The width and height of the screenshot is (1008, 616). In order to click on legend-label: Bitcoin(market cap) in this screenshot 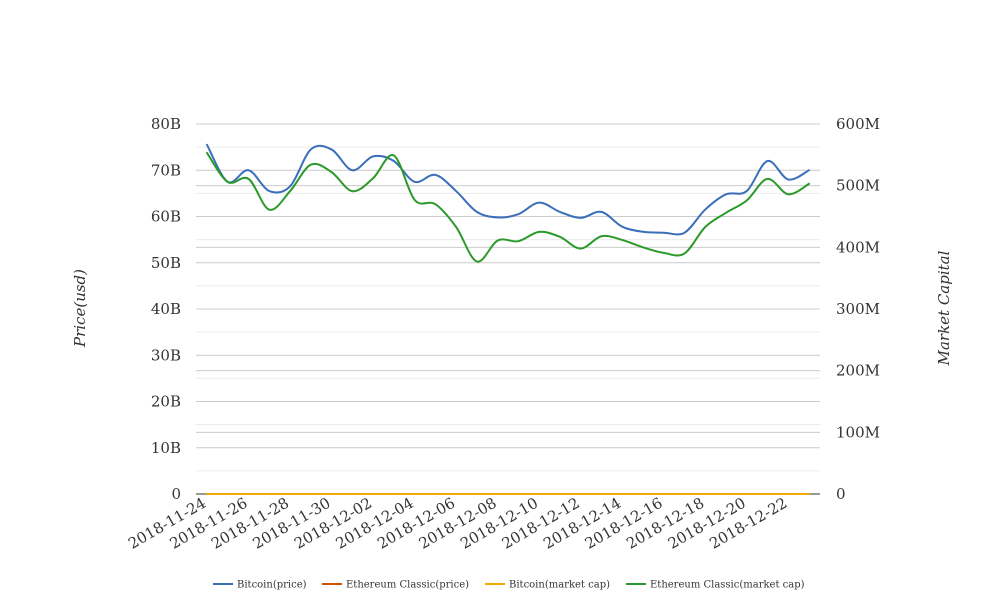, I will do `click(559, 585)`.